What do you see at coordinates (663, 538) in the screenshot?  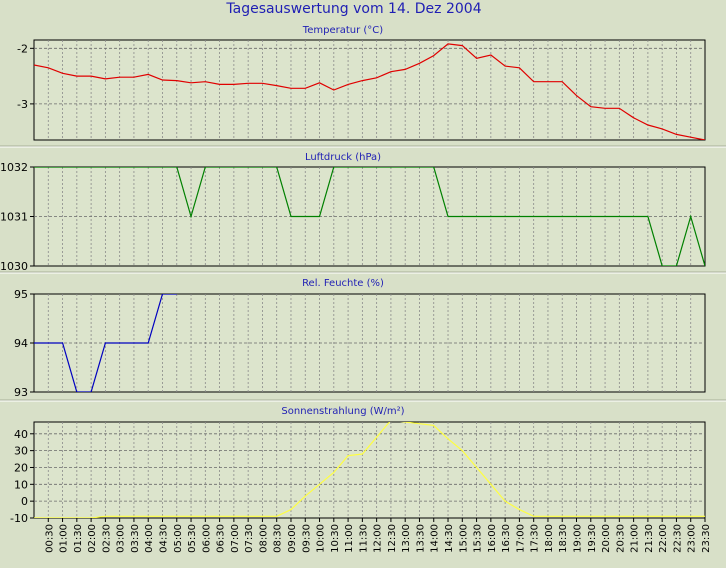 I see `x-tick-label: 22:00` at bounding box center [663, 538].